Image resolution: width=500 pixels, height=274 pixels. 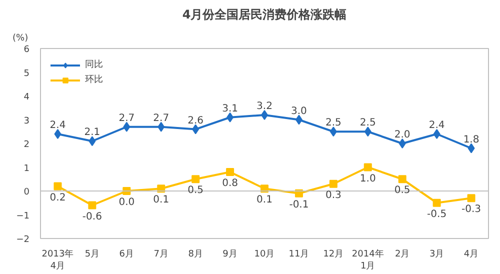 What do you see at coordinates (368, 178) in the screenshot?
I see `data-label: 1.0` at bounding box center [368, 178].